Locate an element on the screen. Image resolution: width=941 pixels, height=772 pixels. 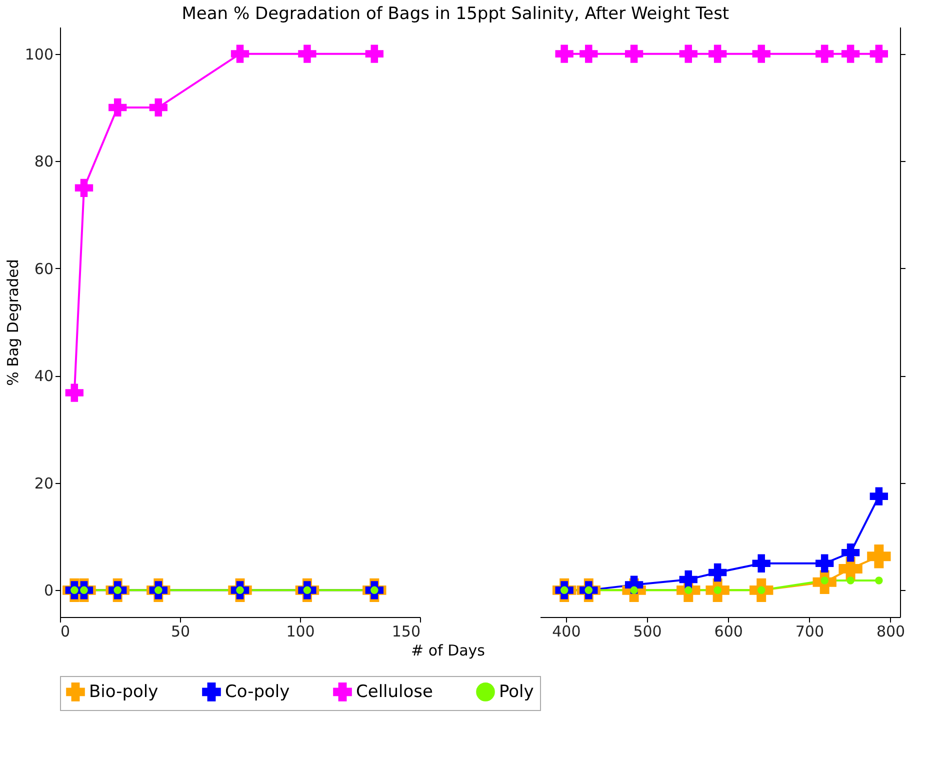
x-tick-label: 700 is located at coordinates (809, 631).